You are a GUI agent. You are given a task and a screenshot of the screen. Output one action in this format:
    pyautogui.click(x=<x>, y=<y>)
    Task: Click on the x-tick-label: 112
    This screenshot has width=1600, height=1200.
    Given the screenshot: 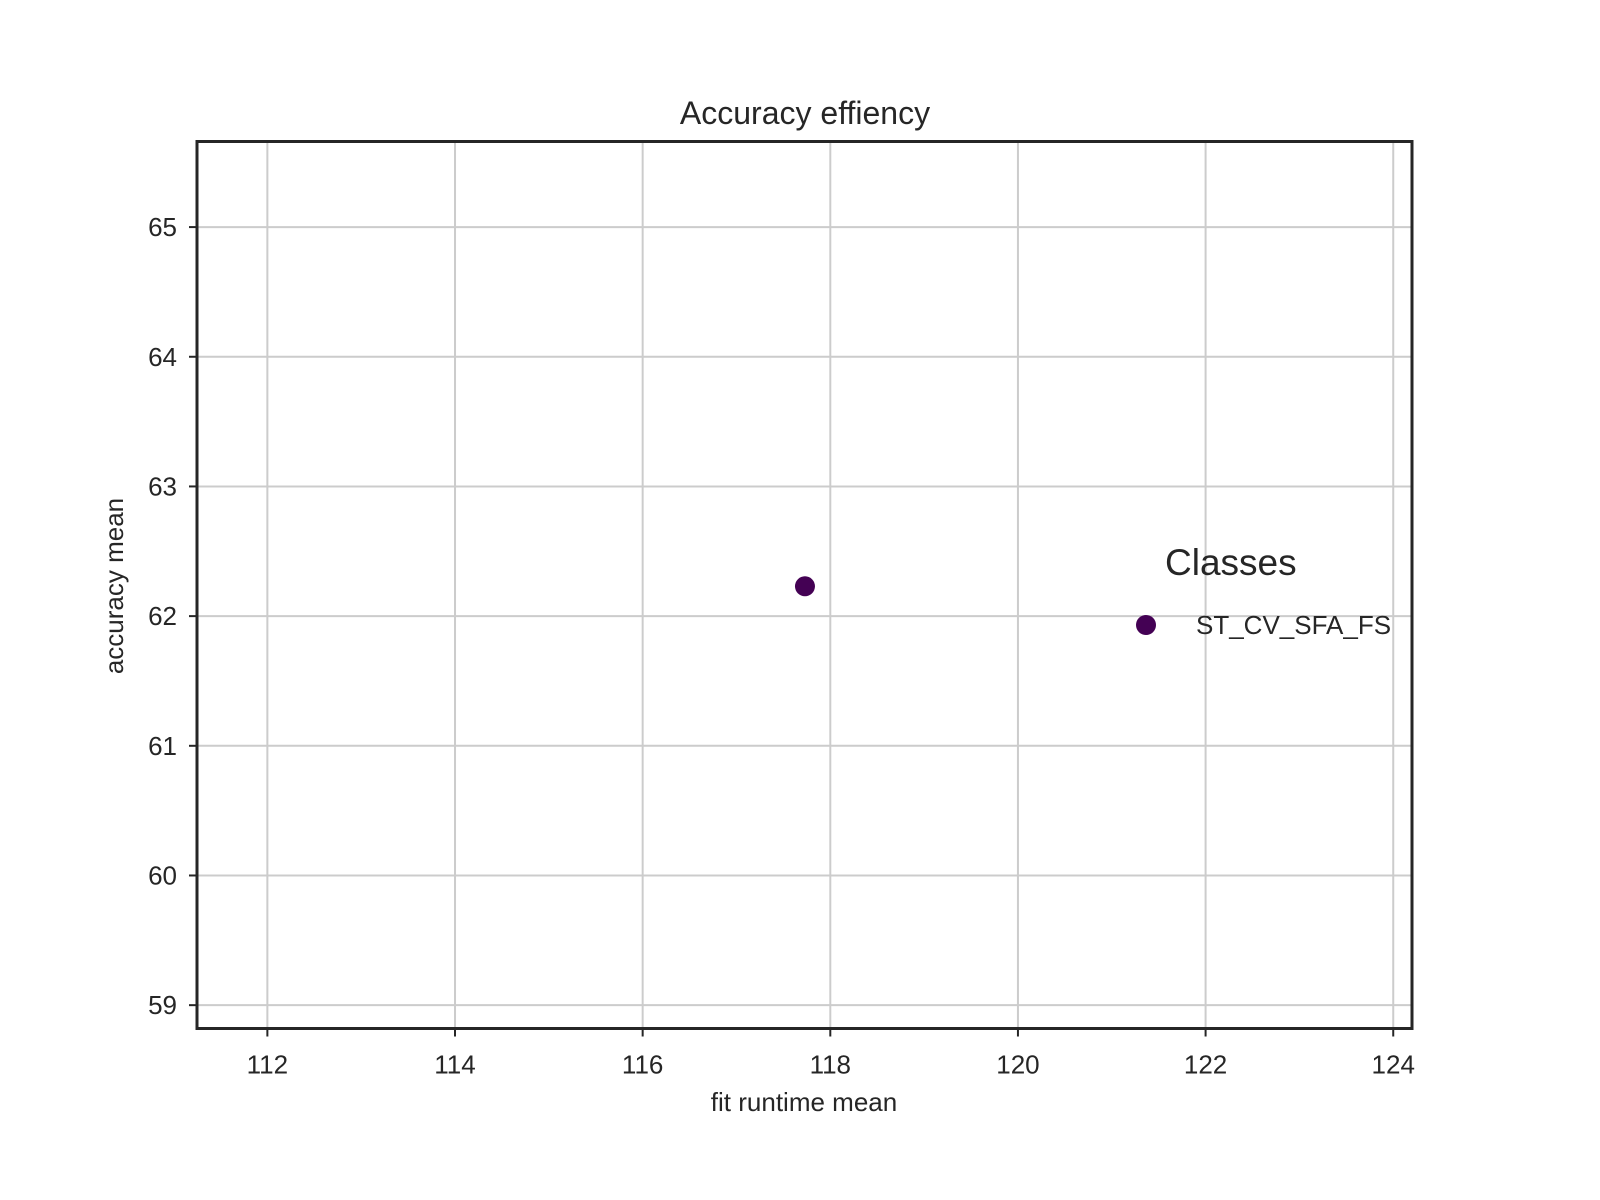 What is the action you would take?
    pyautogui.click(x=267, y=1065)
    